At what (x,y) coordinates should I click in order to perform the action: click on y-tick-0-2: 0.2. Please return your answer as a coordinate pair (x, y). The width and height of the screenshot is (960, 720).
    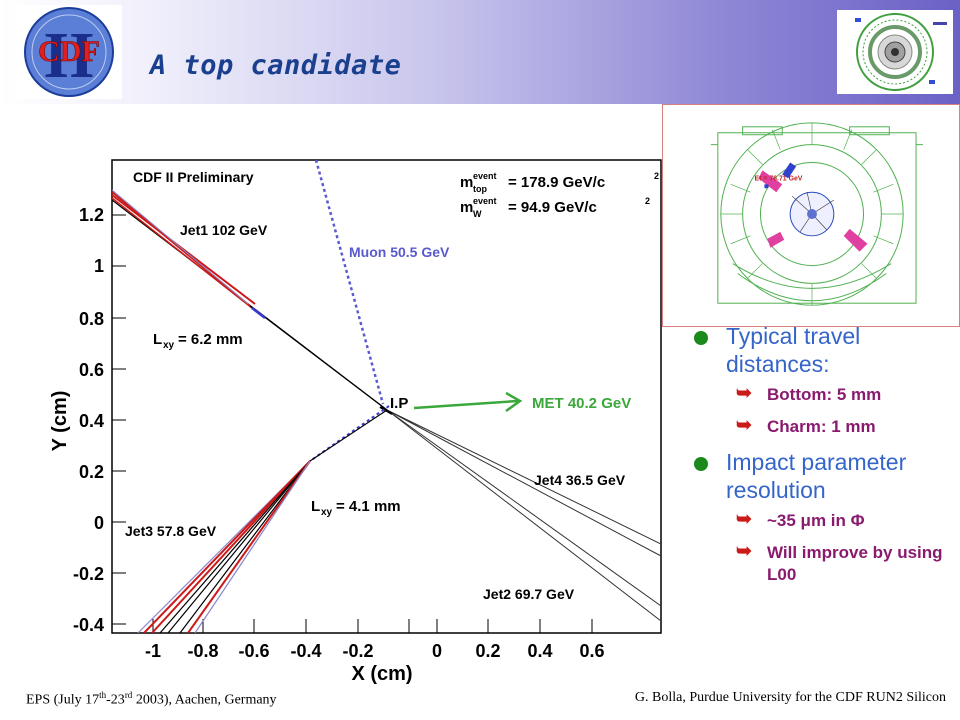
    Looking at the image, I should click on (91, 472).